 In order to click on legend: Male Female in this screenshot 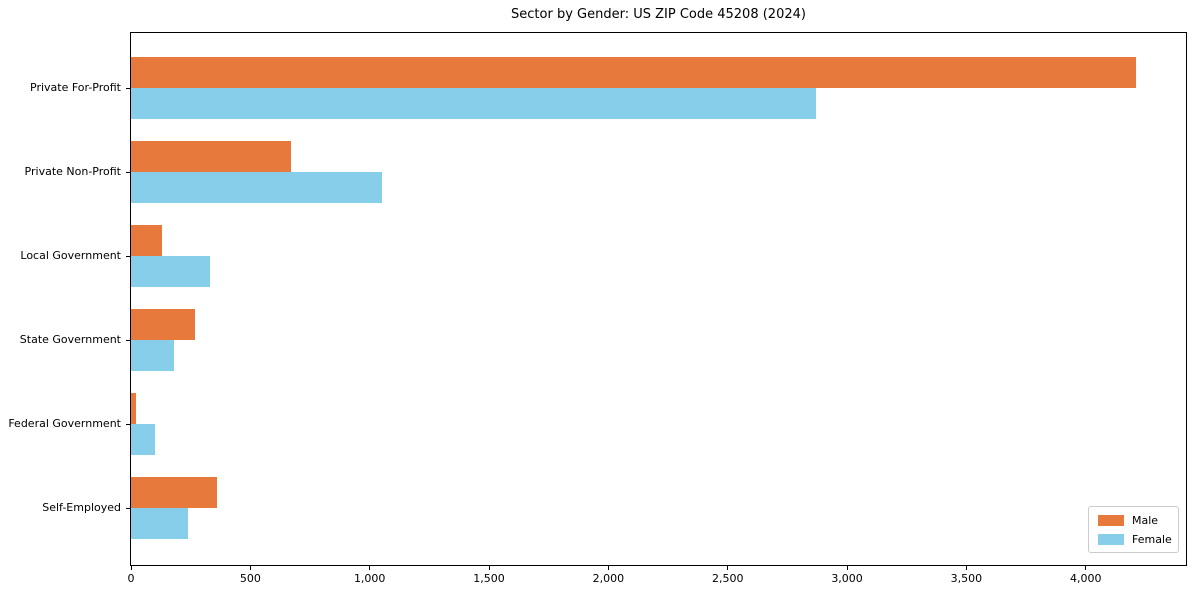, I will do `click(1133, 529)`.